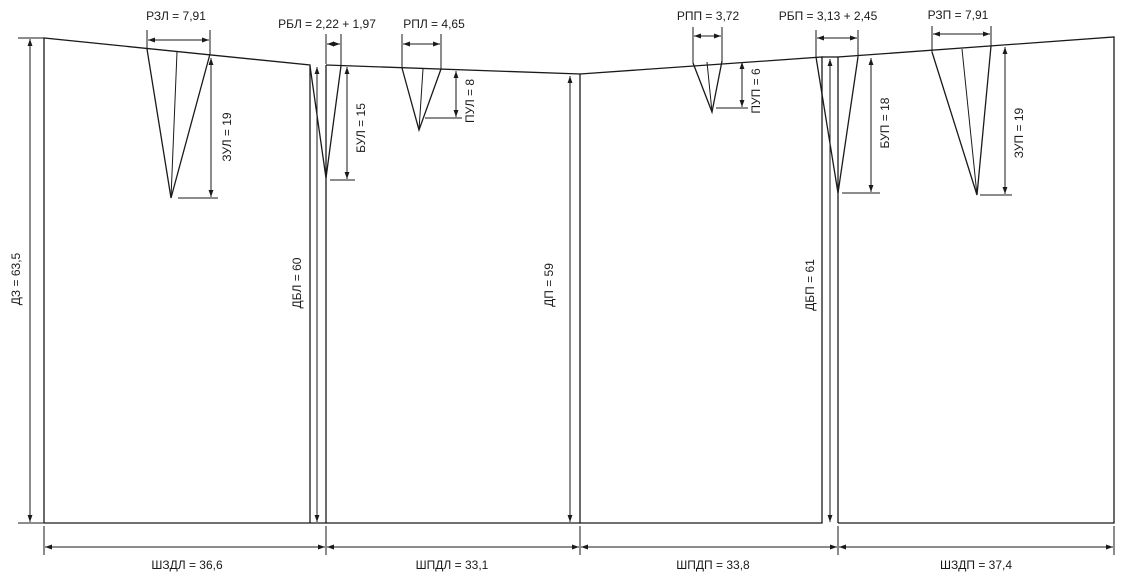 This screenshot has width=1128, height=576. Describe the element at coordinates (885, 122) in the screenshot. I see `label-bup: БУП = 18` at that location.